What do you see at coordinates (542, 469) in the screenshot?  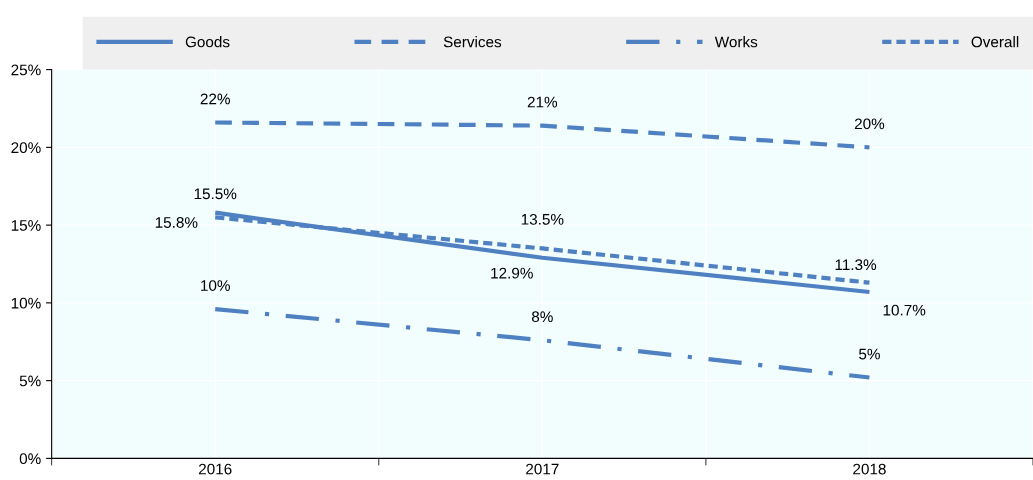 I see `x-tick-label: 2017` at bounding box center [542, 469].